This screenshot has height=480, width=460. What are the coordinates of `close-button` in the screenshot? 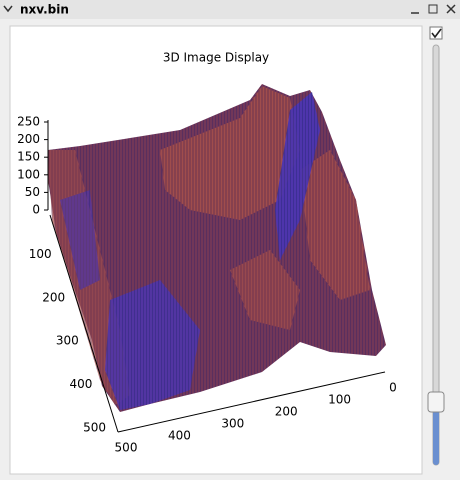 It's located at (451, 9).